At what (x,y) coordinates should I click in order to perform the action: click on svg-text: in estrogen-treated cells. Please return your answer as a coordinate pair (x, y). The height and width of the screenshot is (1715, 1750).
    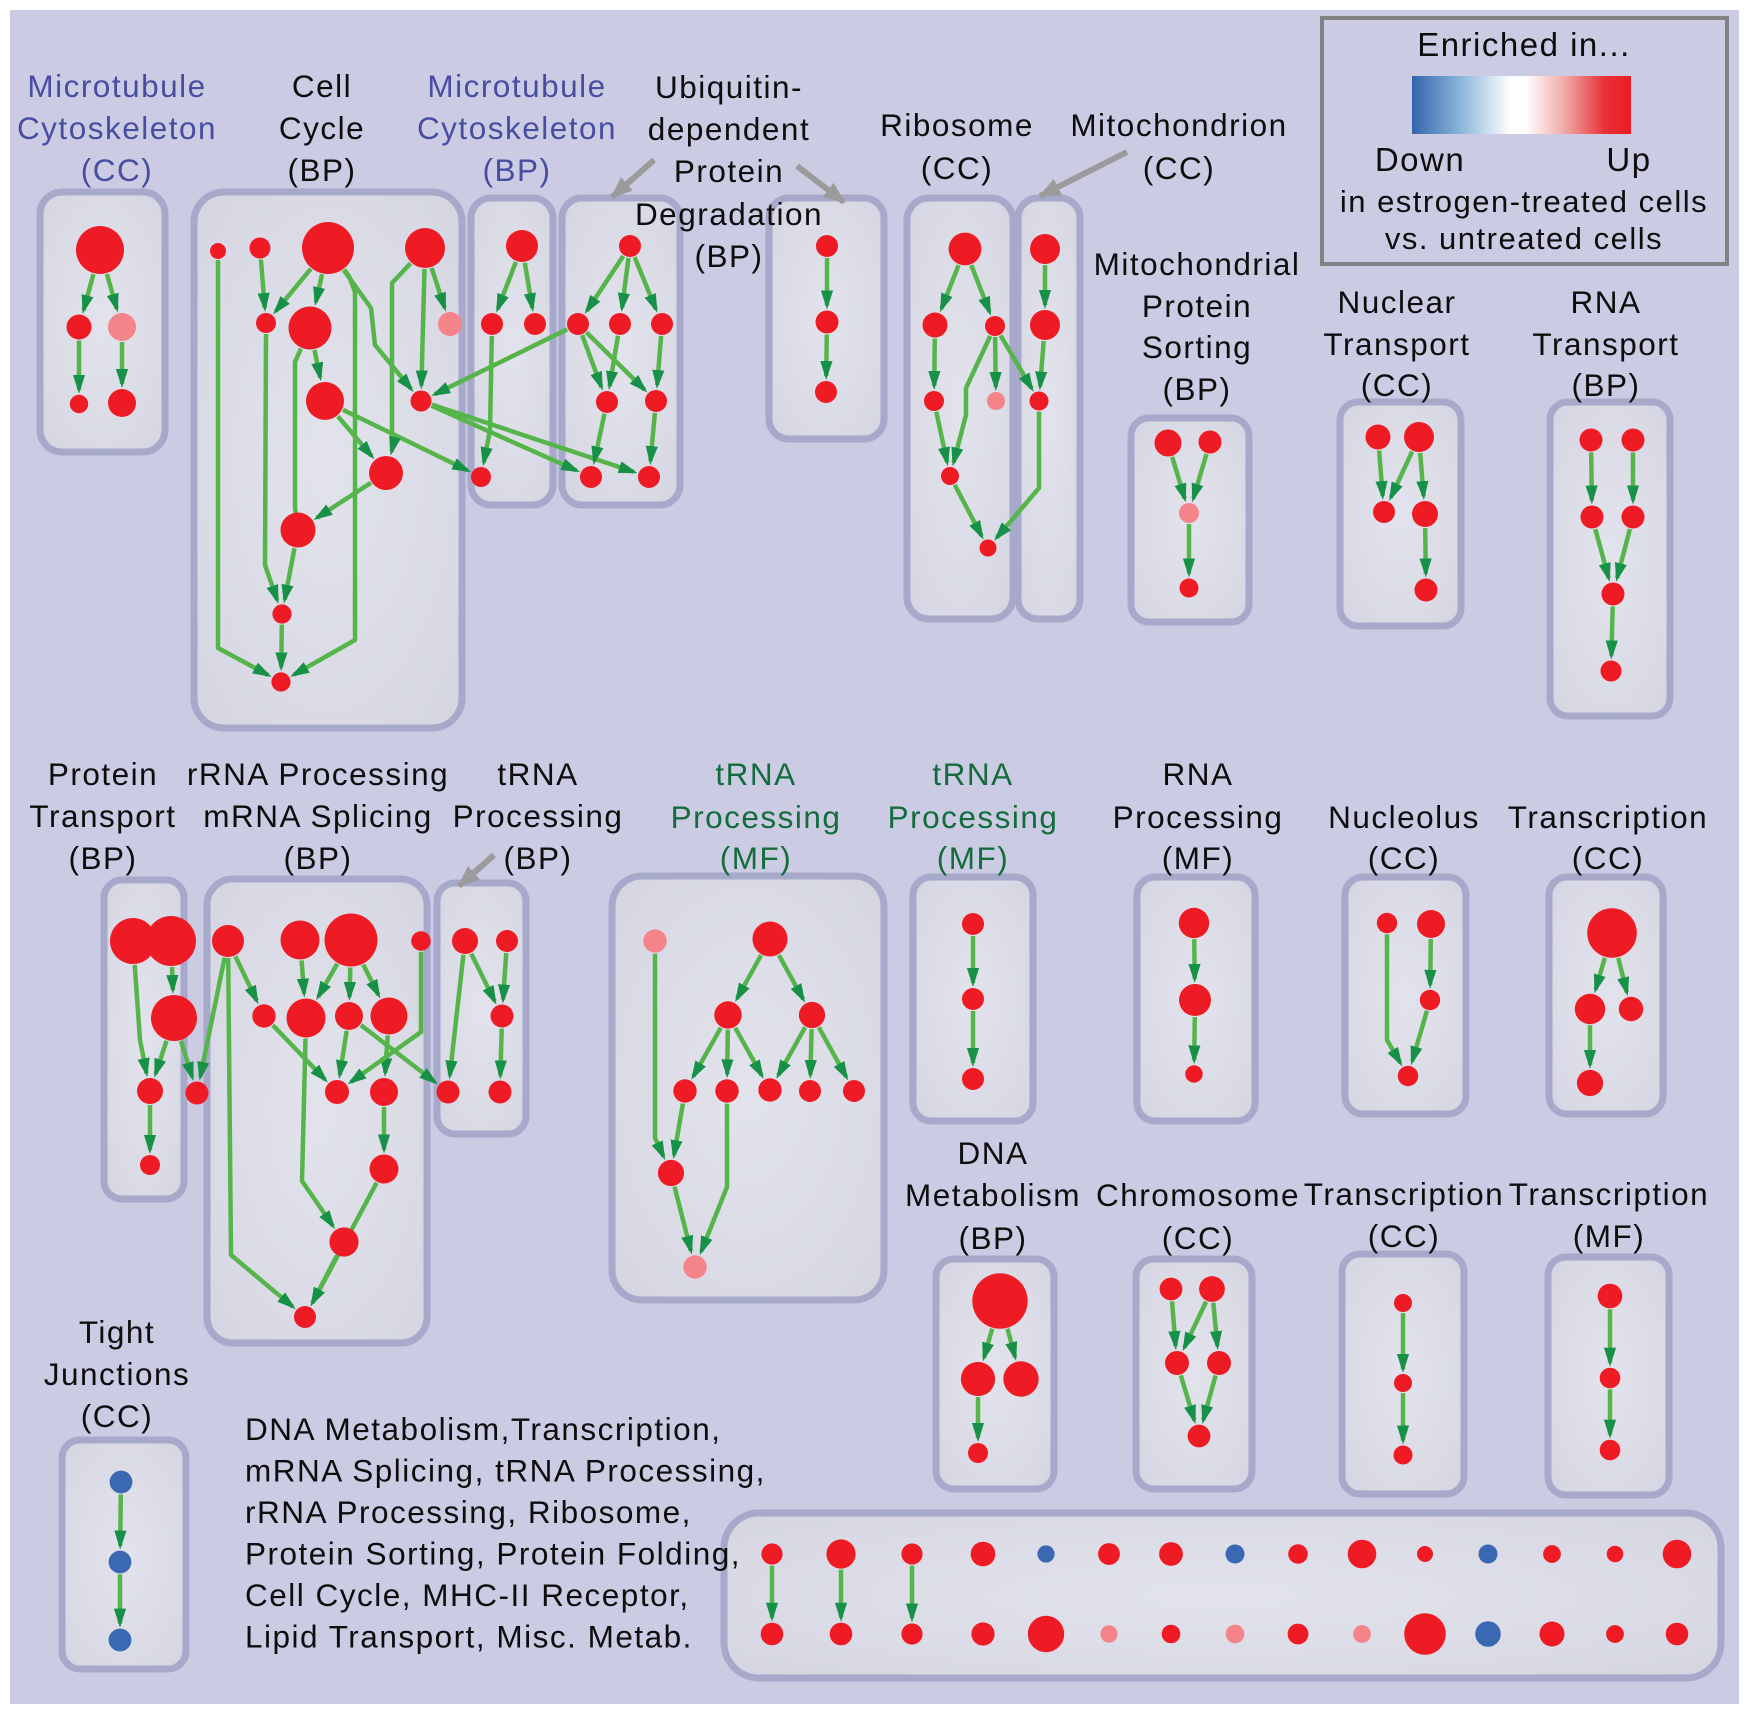
    Looking at the image, I should click on (1524, 201).